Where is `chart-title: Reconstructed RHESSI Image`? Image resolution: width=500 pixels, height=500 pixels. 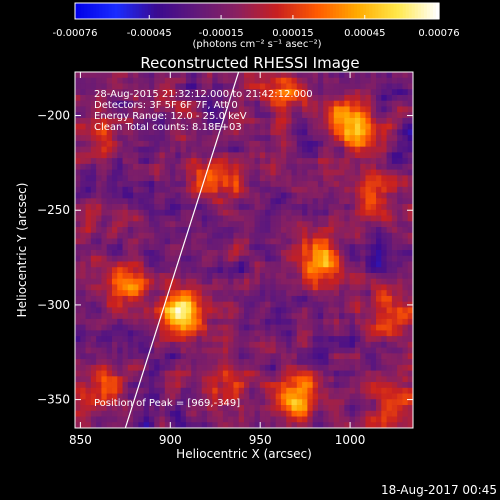
chart-title: Reconstructed RHESSI Image is located at coordinates (249, 63).